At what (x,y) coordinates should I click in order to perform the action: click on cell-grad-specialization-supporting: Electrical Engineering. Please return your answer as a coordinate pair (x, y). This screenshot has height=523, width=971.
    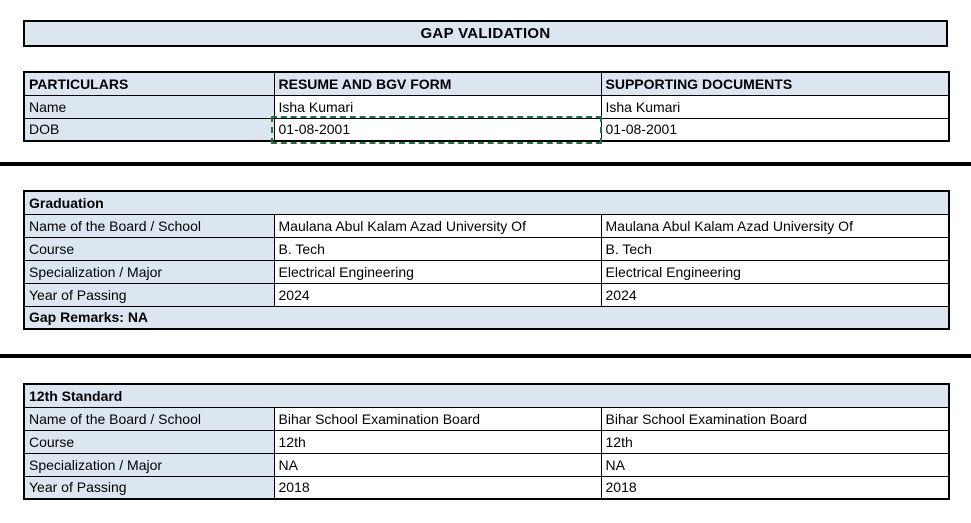
    Looking at the image, I should click on (775, 271).